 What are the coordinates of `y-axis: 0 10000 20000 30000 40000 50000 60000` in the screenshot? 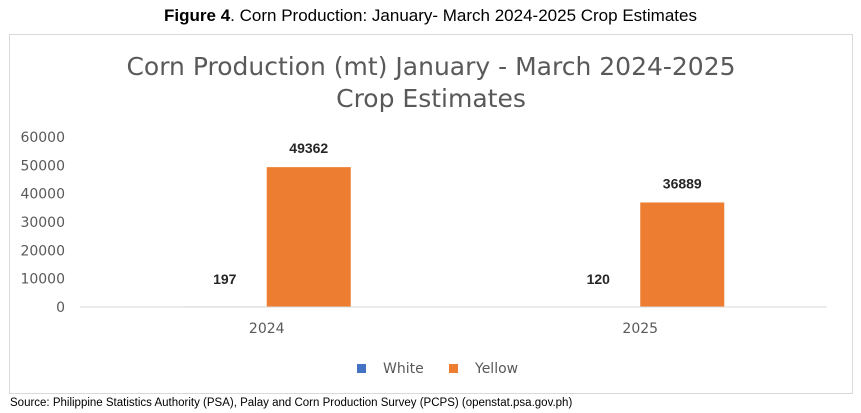 It's located at (42, 223).